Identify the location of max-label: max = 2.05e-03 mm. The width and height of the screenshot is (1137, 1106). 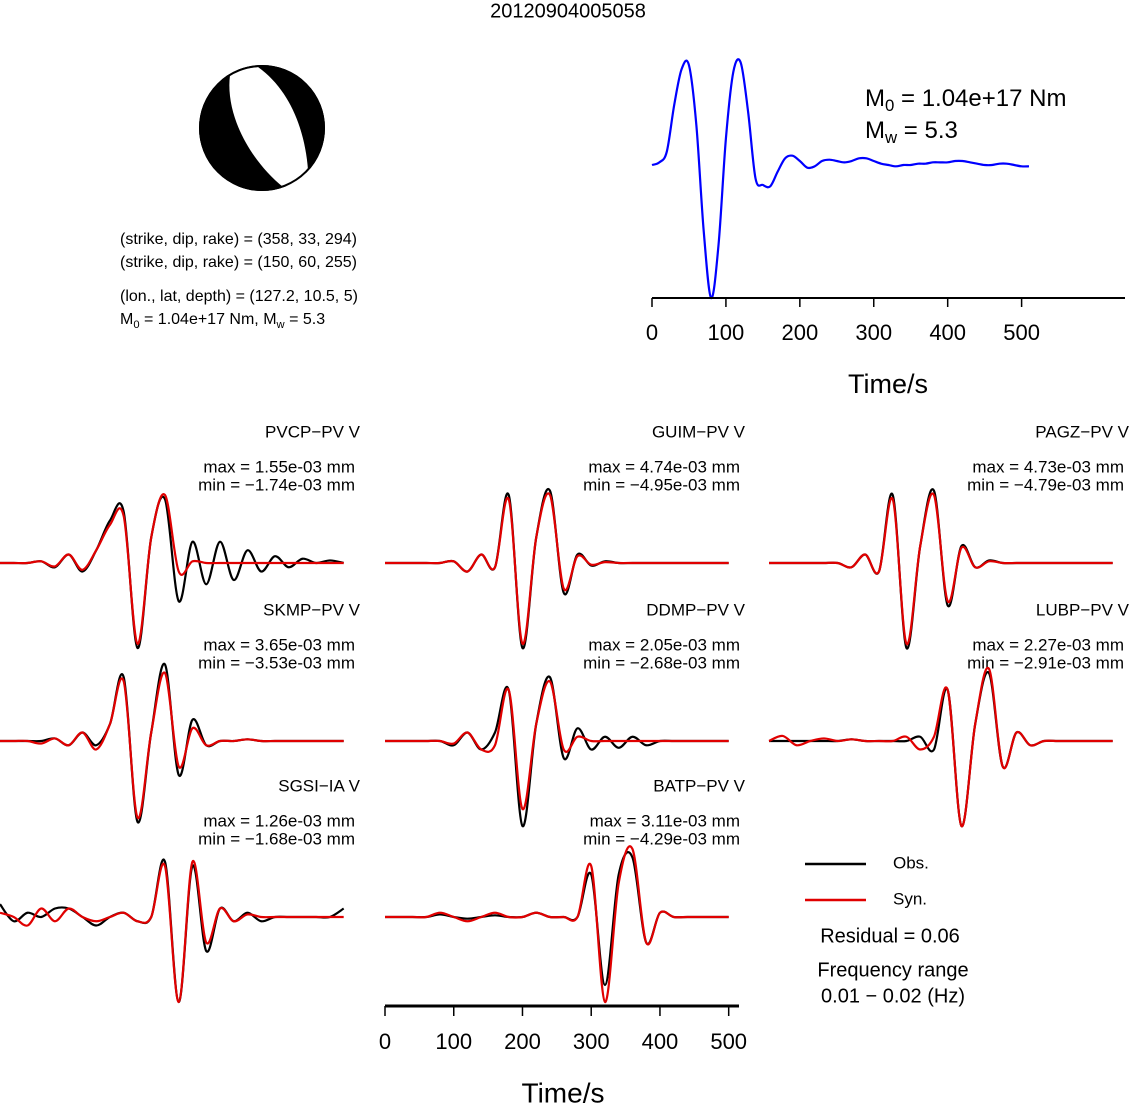
(664, 644).